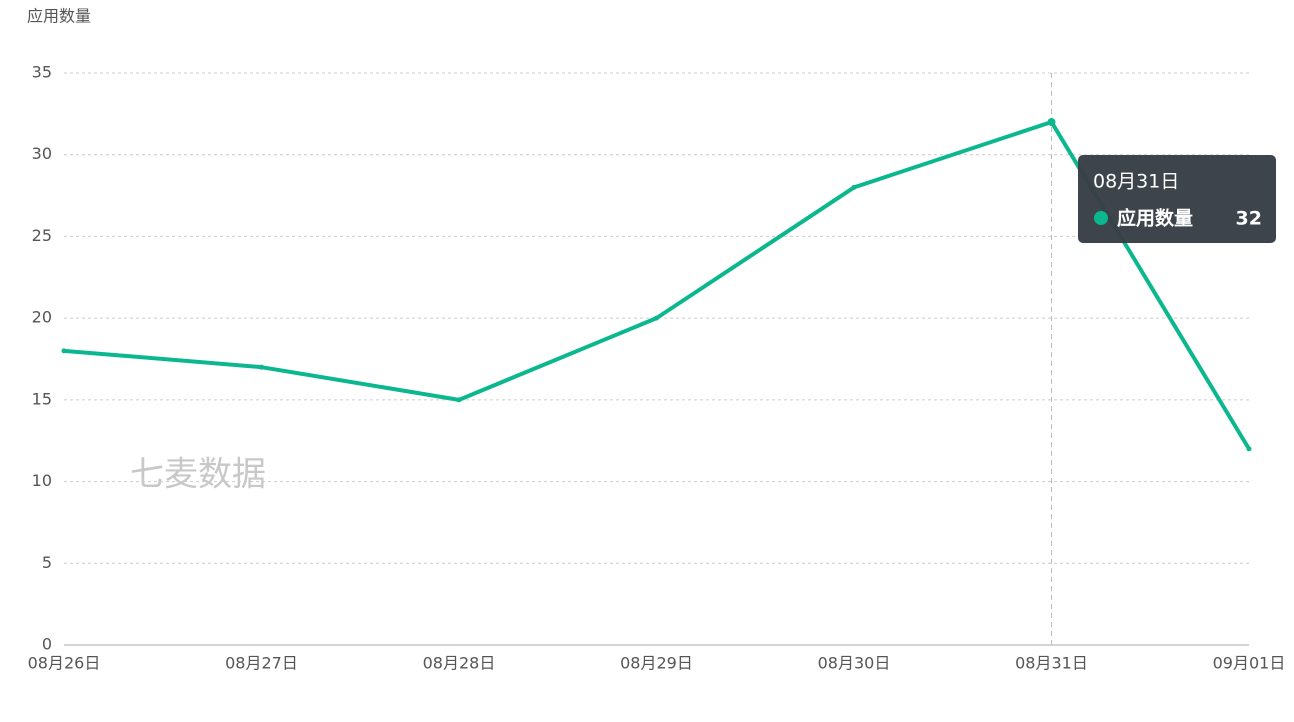  Describe the element at coordinates (42, 235) in the screenshot. I see `y-tick-label: 25` at that location.